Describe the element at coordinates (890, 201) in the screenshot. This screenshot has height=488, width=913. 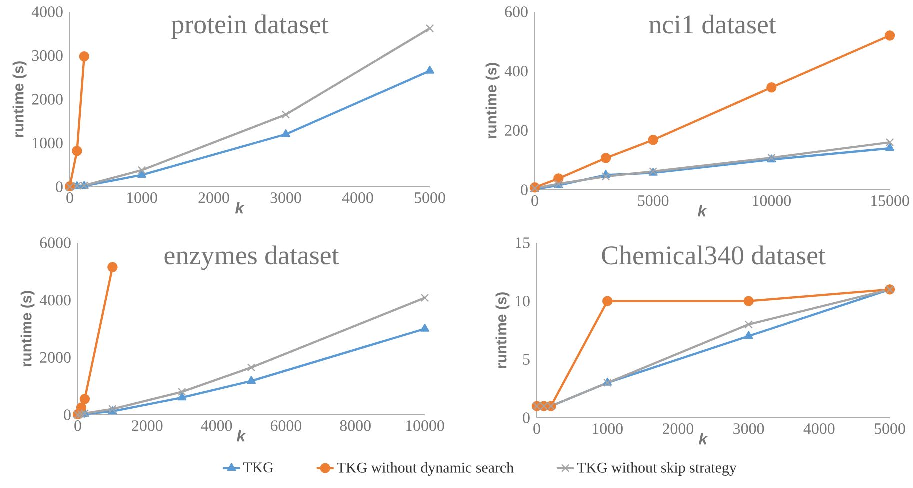
I see `x-tick-label: 15000` at that location.